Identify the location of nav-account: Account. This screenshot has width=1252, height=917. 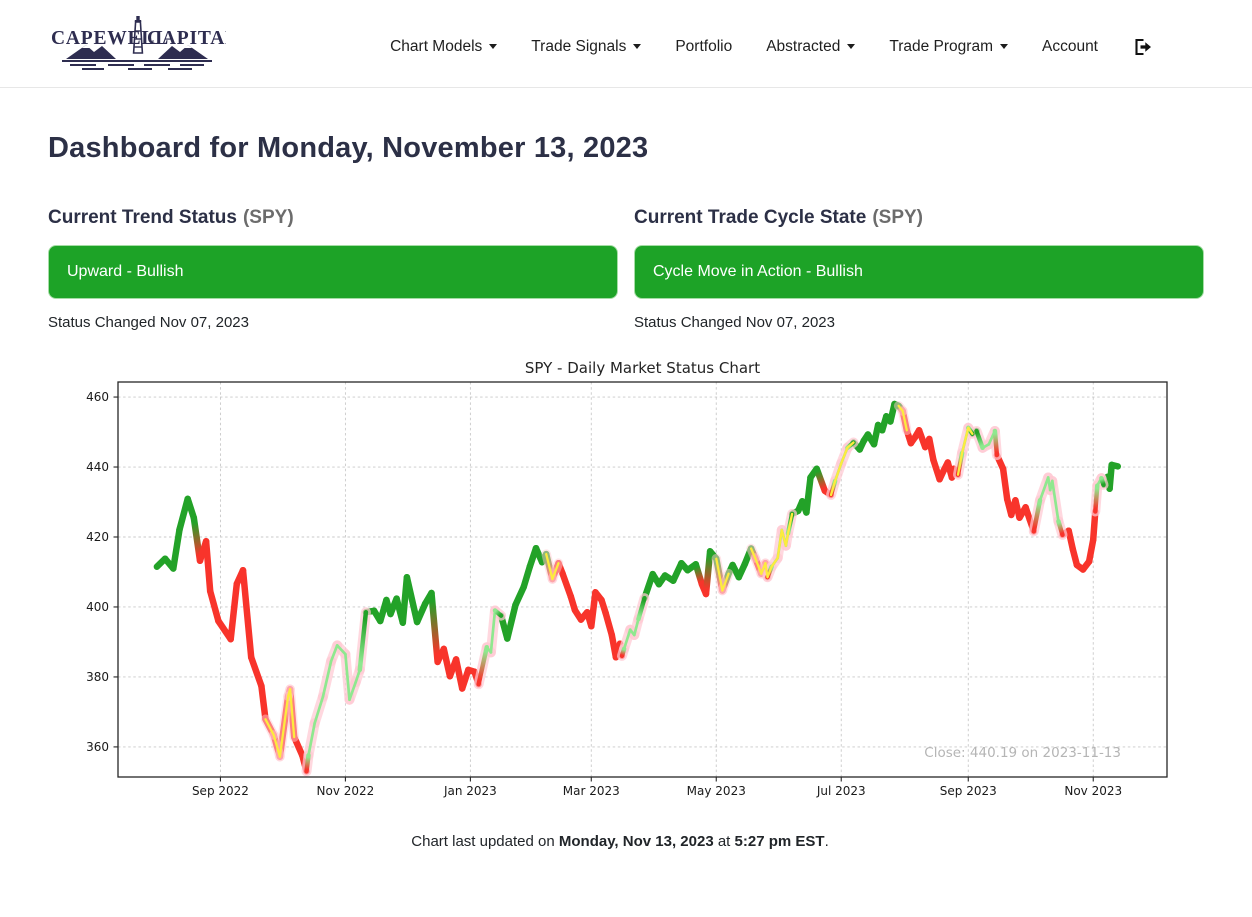
(1070, 47).